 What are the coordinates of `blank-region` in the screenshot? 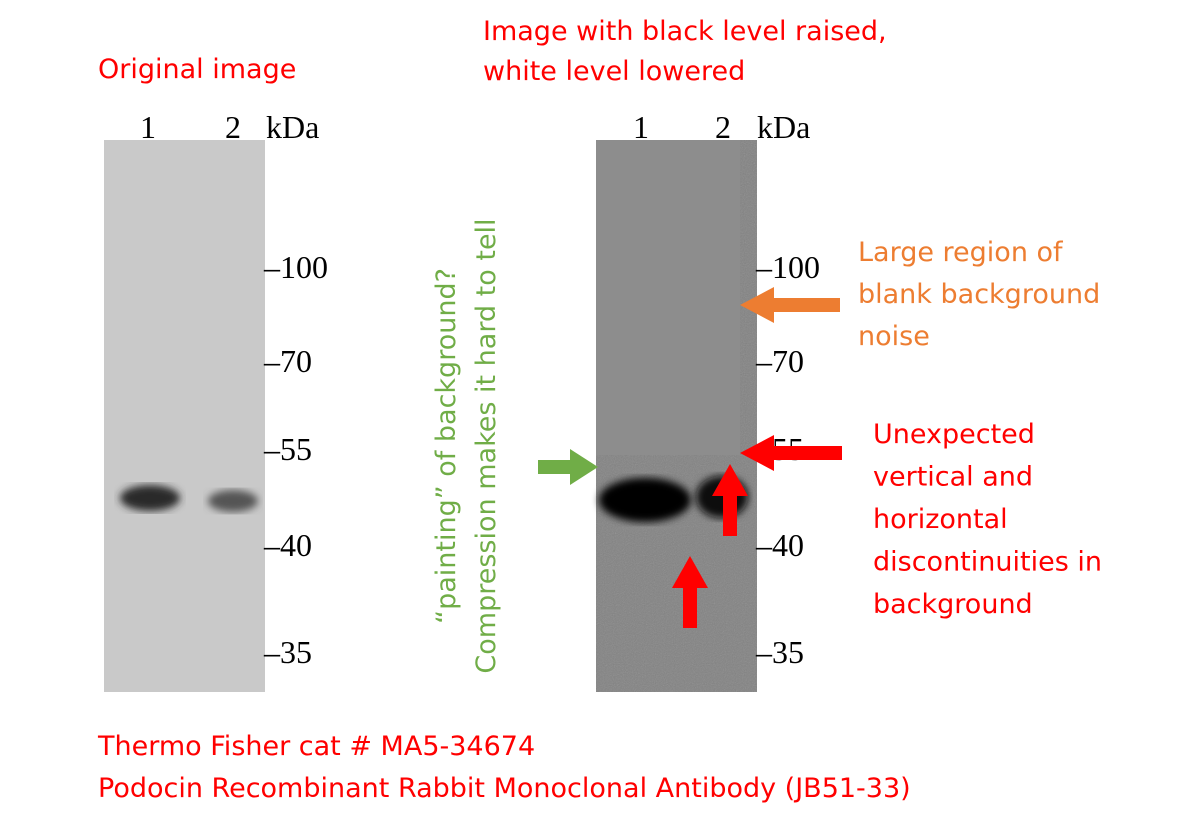 It's located at (668, 297).